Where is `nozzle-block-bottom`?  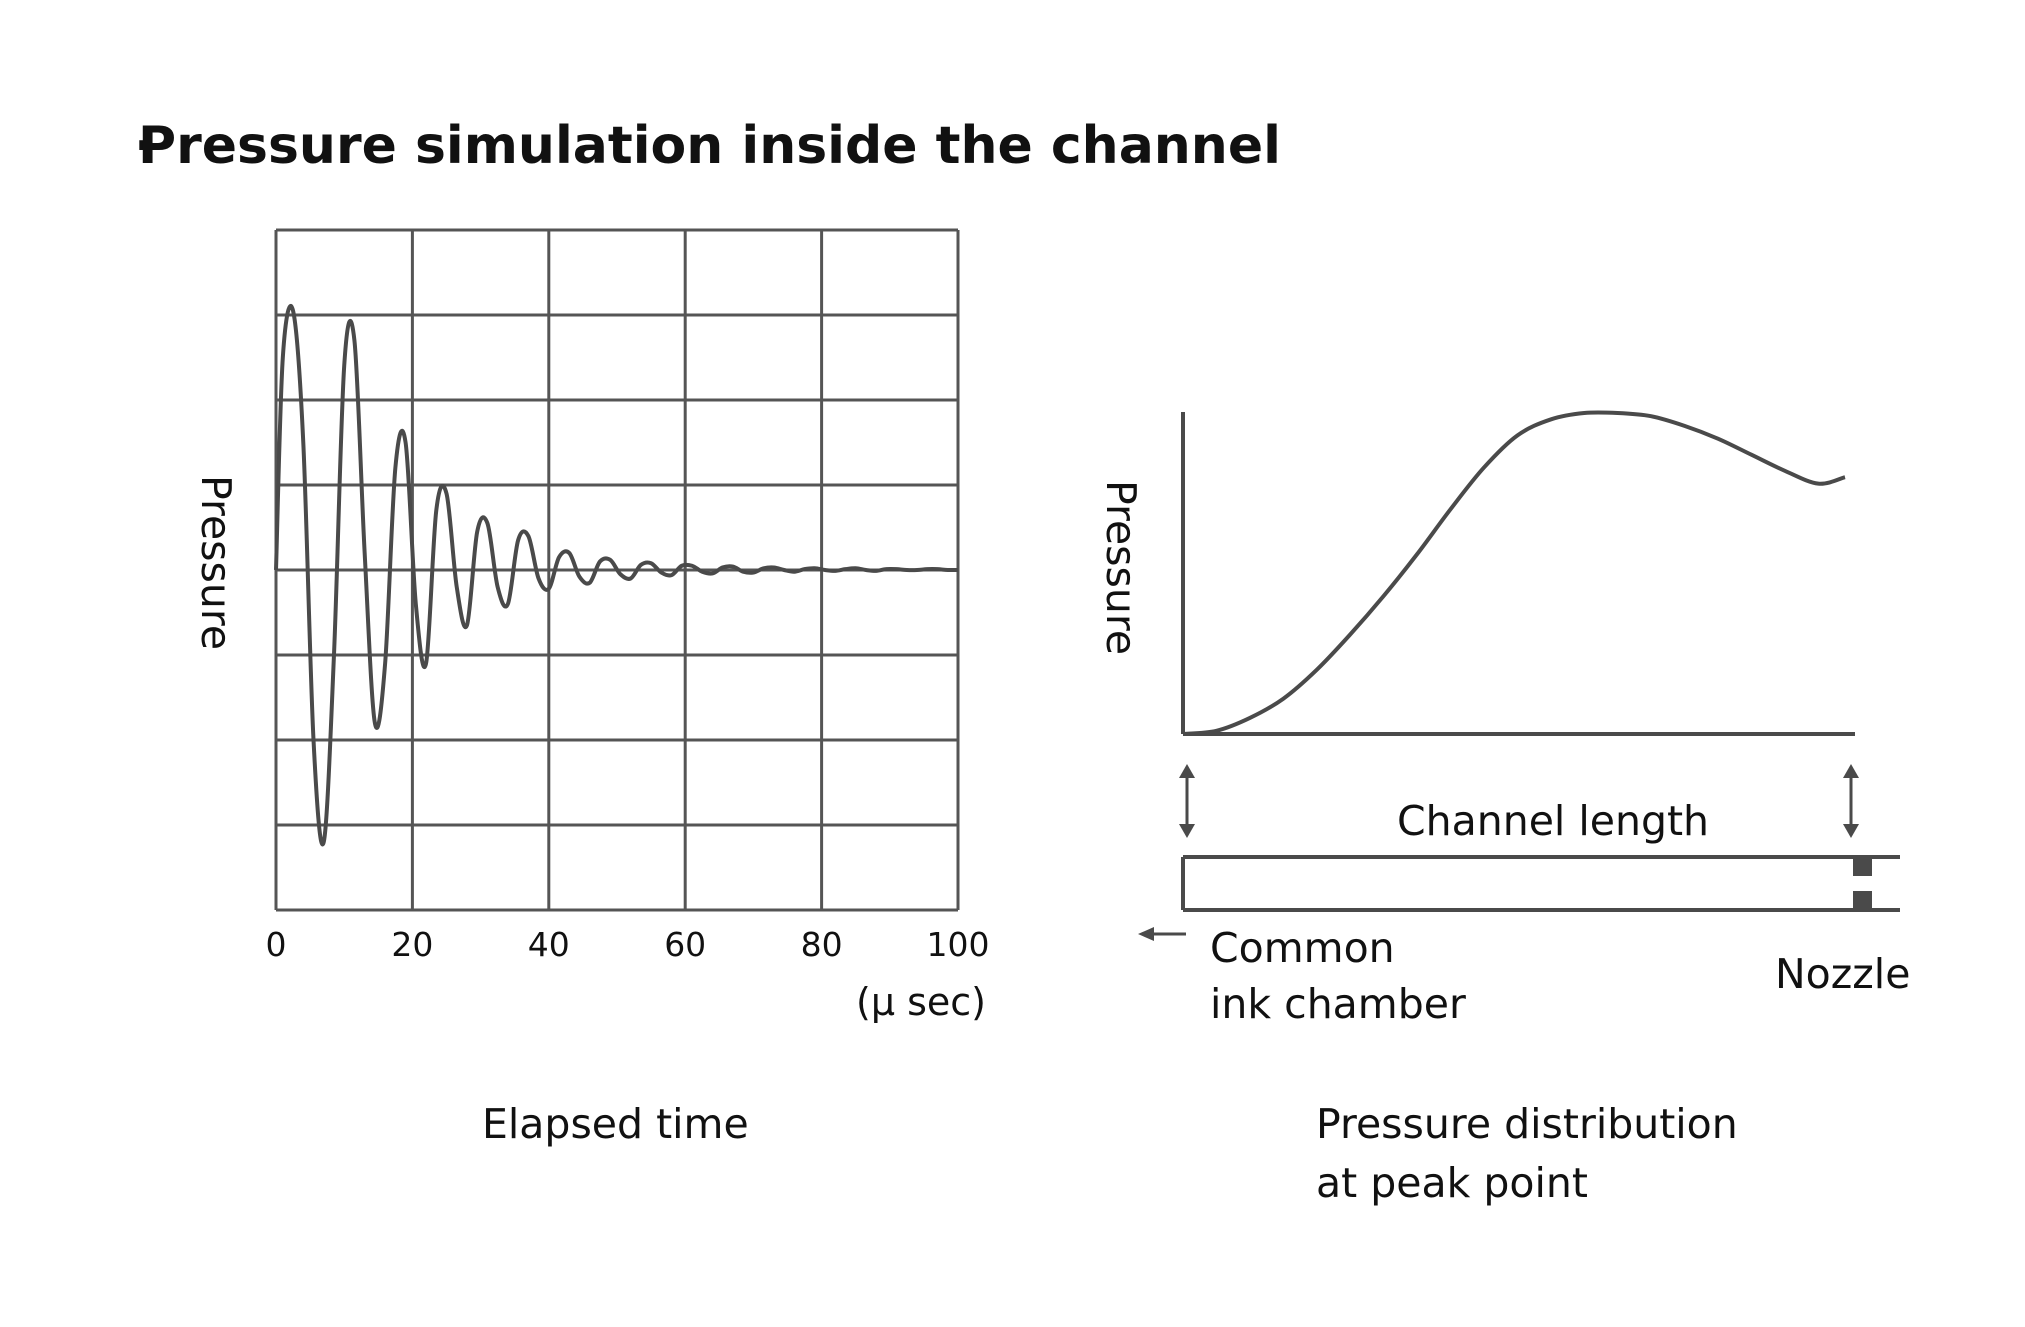 nozzle-block-bottom is located at coordinates (1862, 899).